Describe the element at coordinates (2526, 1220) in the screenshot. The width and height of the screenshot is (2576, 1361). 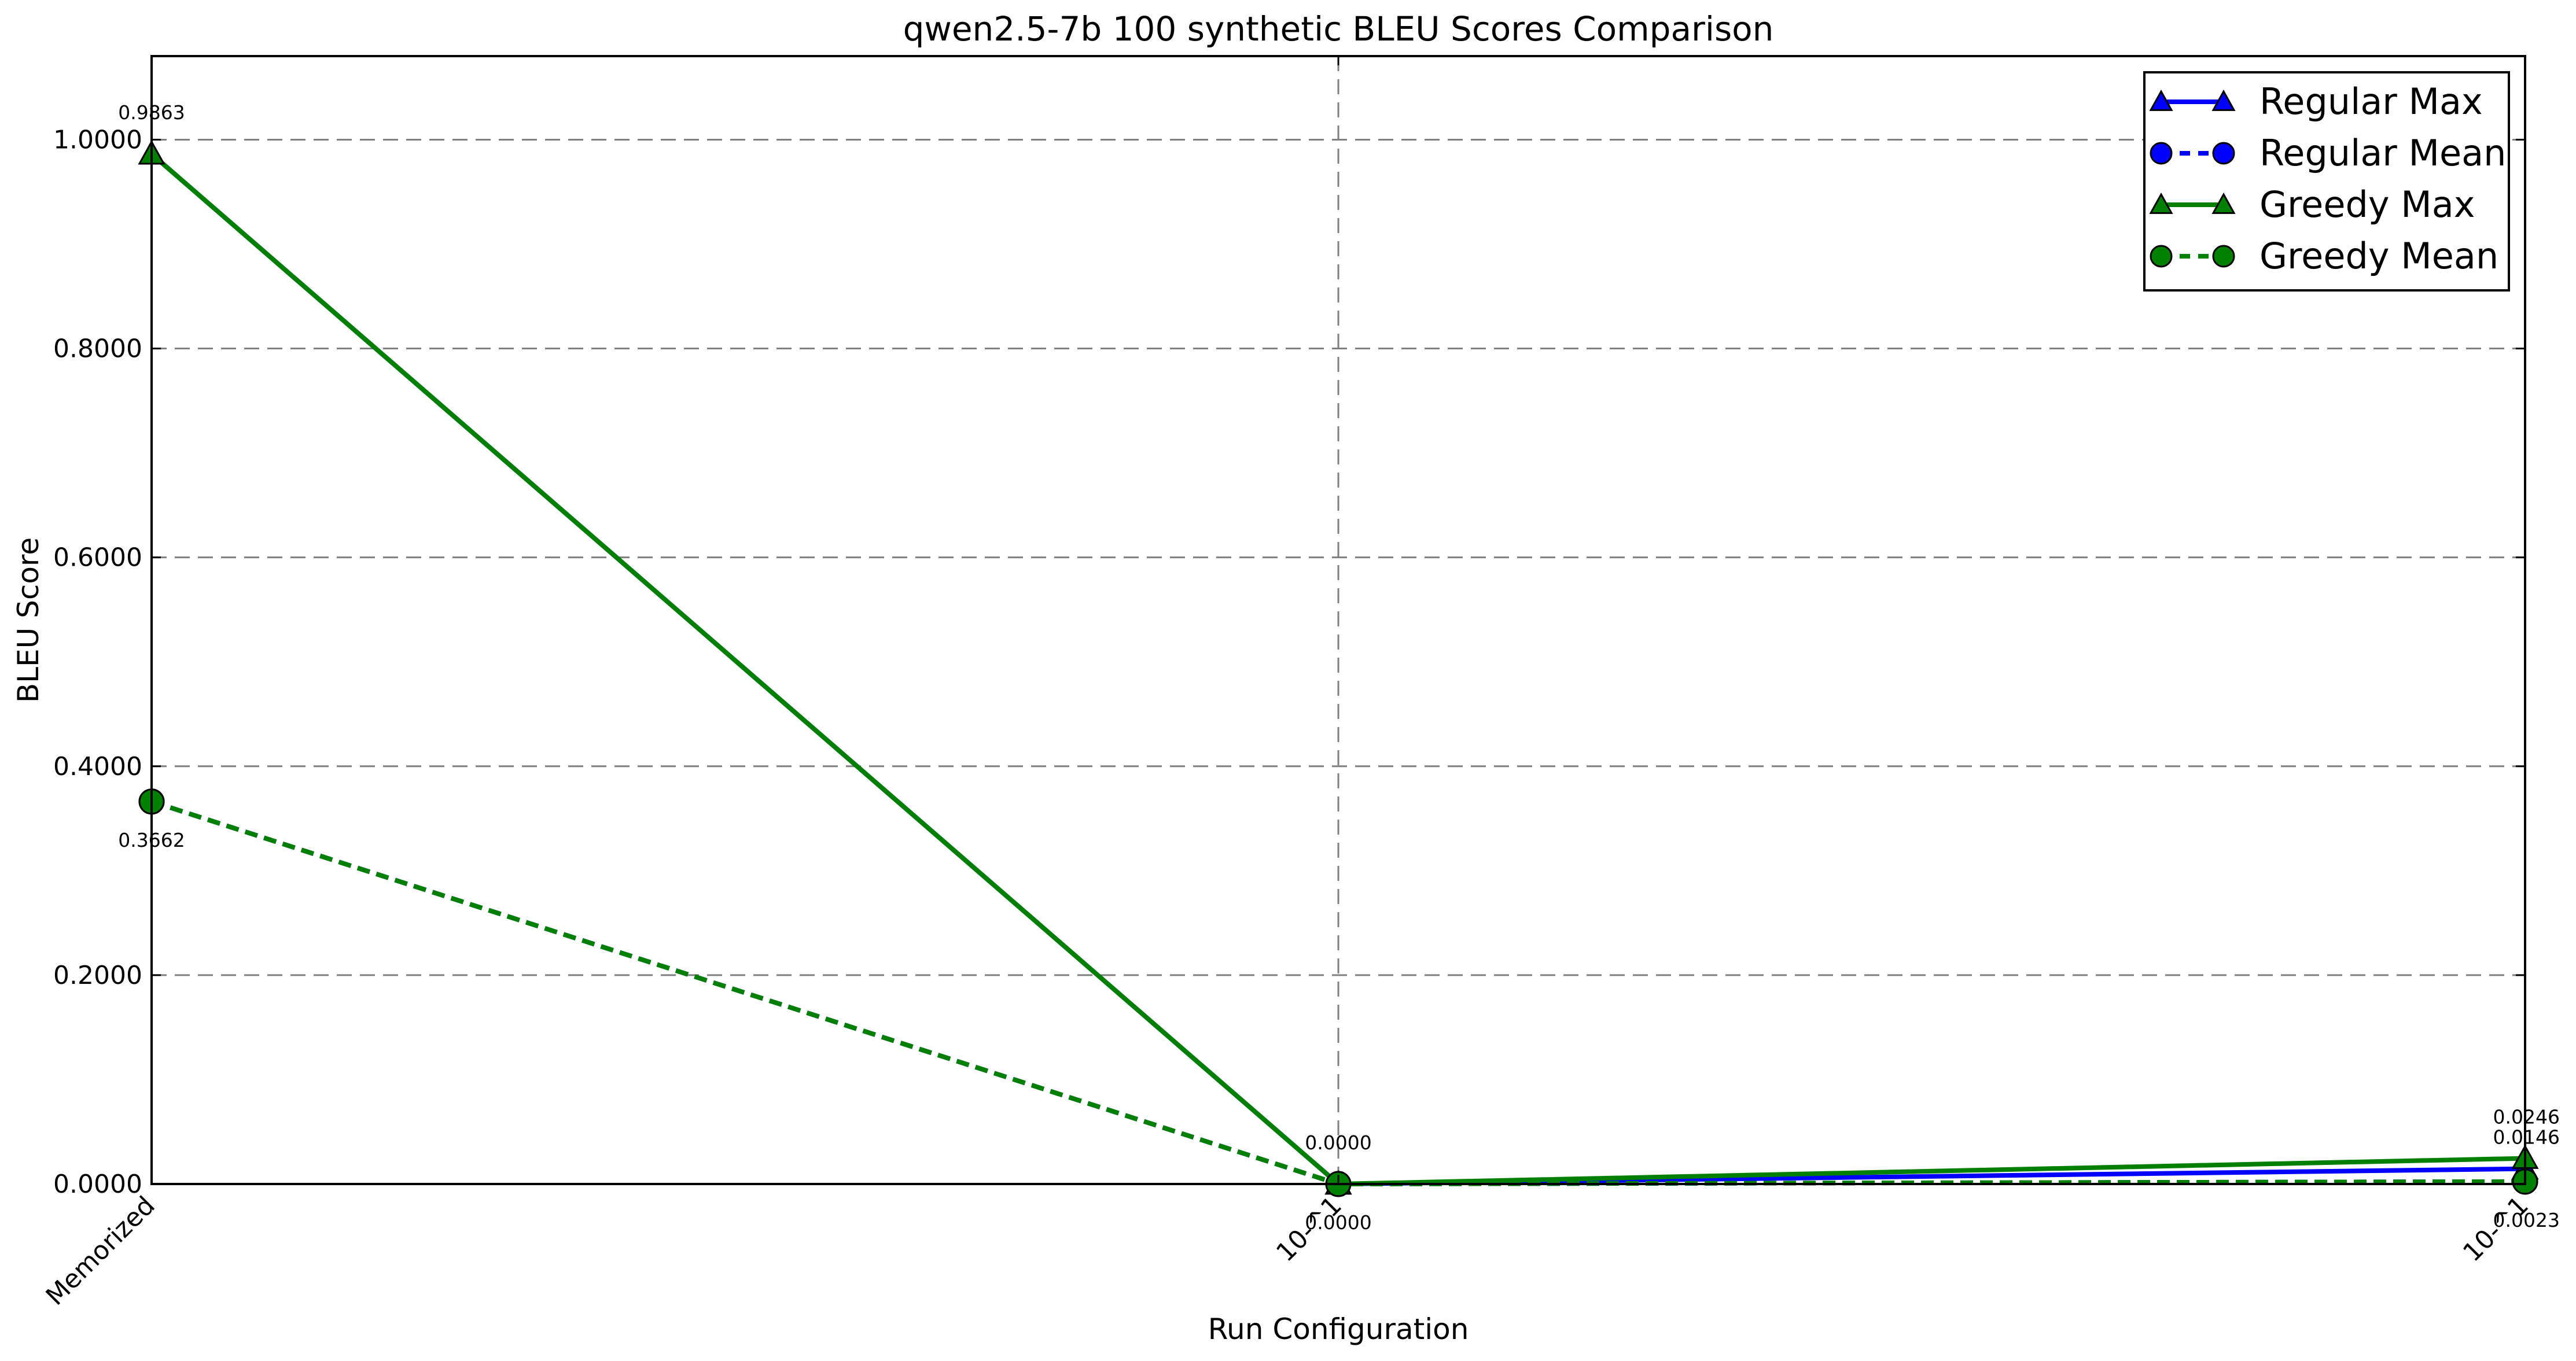
I see `data-label: 0.0023` at that location.